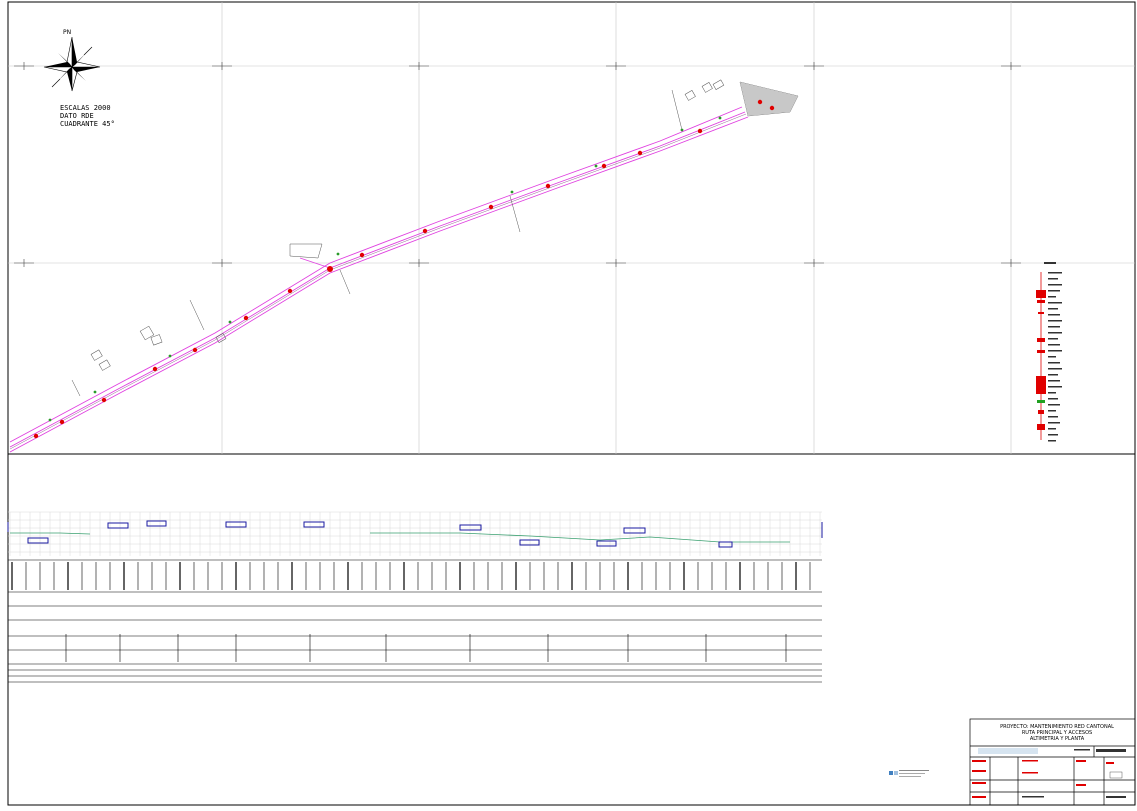 The image size is (1137, 811). What do you see at coordinates (72, 64) in the screenshot?
I see `compass-rose-icon` at bounding box center [72, 64].